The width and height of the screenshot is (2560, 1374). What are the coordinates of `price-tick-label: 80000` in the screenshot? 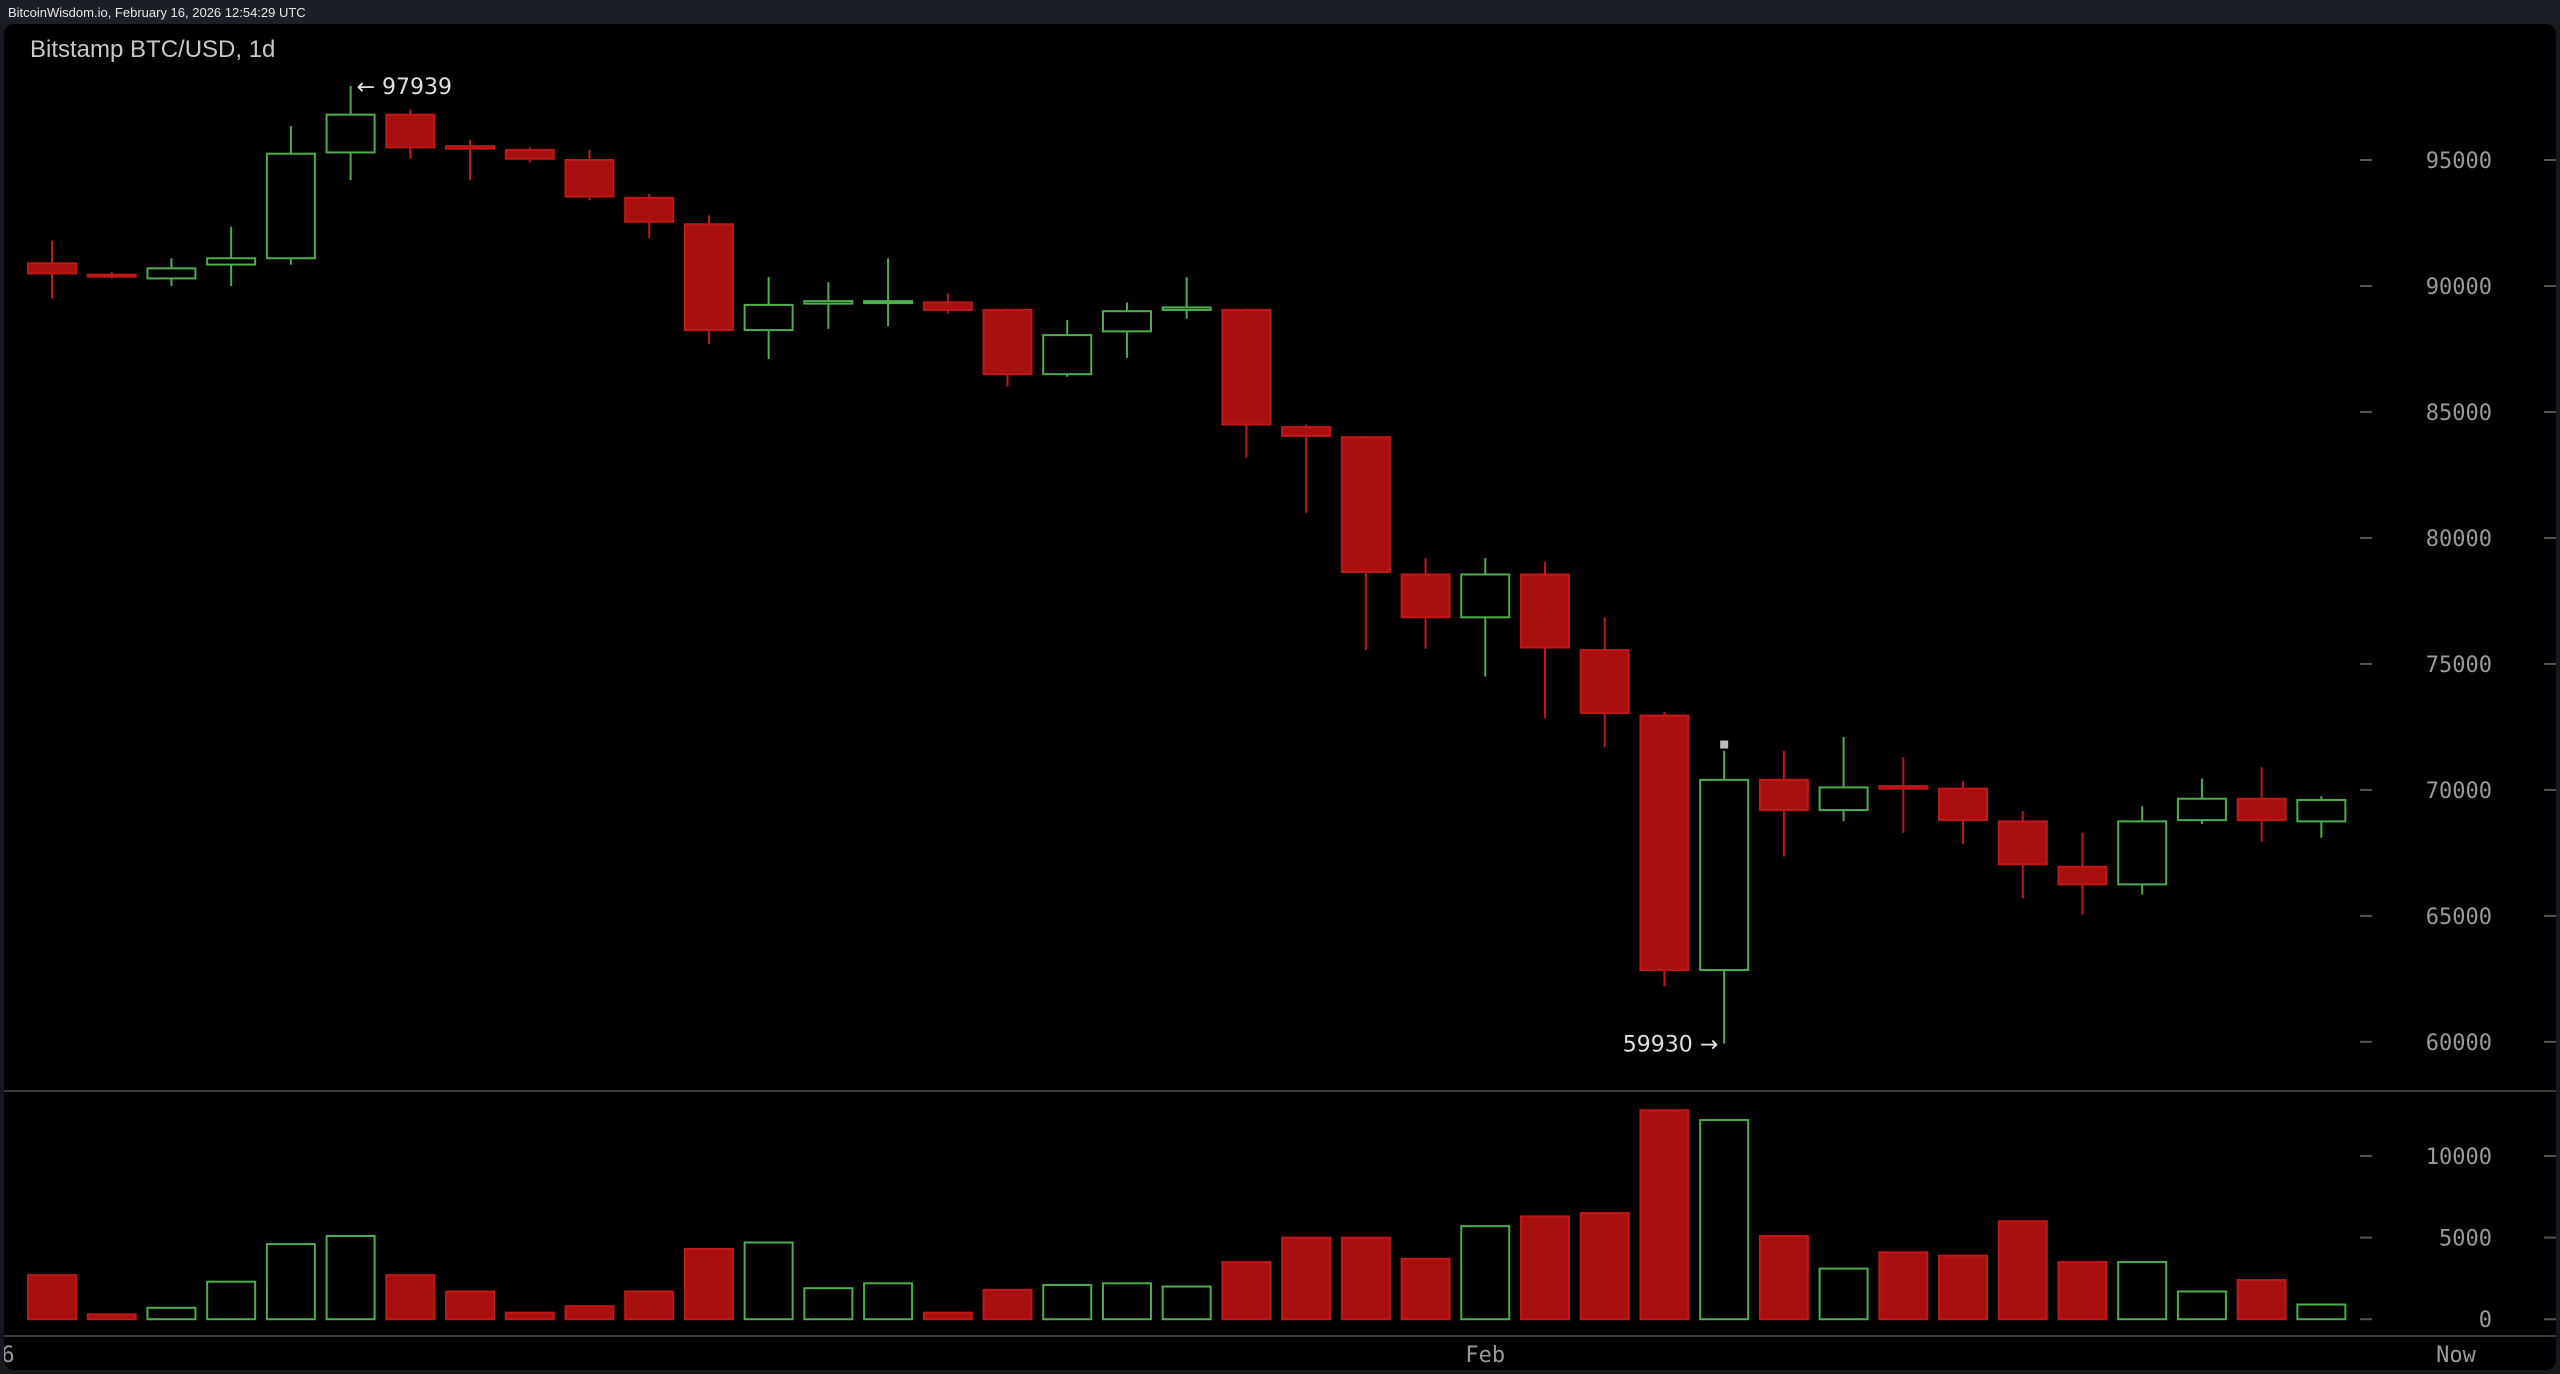 It's located at (2459, 539).